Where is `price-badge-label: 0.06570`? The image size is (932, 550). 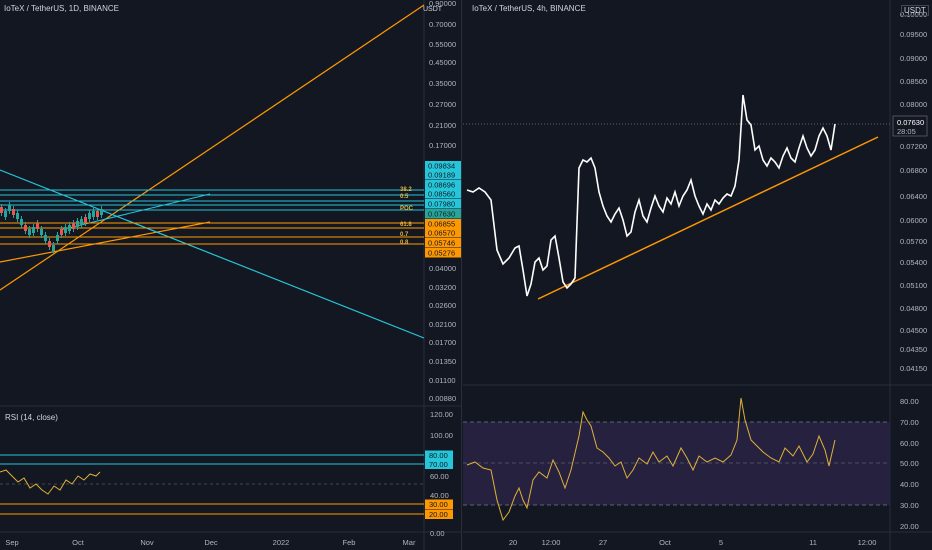 price-badge-label: 0.06570 is located at coordinates (441, 233).